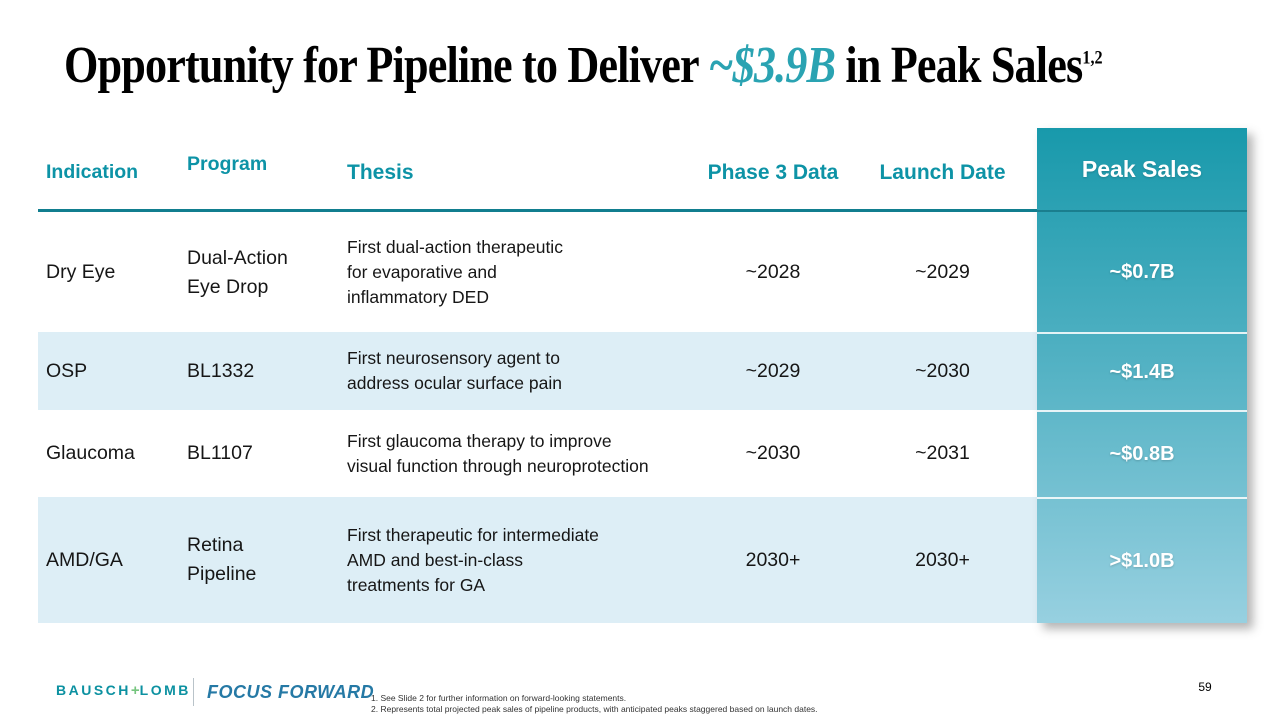 The height and width of the screenshot is (720, 1275). What do you see at coordinates (959, 65) in the screenshot?
I see `title-suffix: in Peak Sales` at bounding box center [959, 65].